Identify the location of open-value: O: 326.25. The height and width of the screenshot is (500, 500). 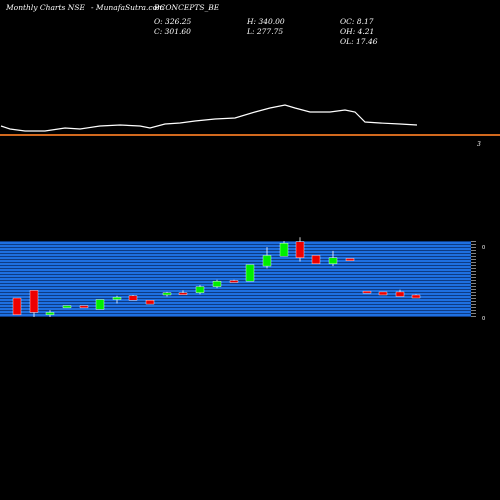
(173, 21).